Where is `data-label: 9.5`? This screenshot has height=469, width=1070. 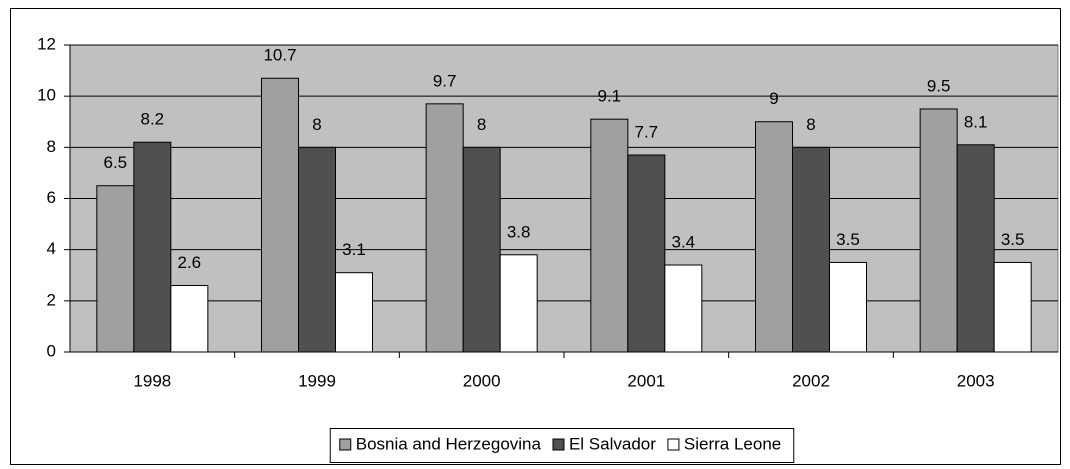 data-label: 9.5 is located at coordinates (939, 85).